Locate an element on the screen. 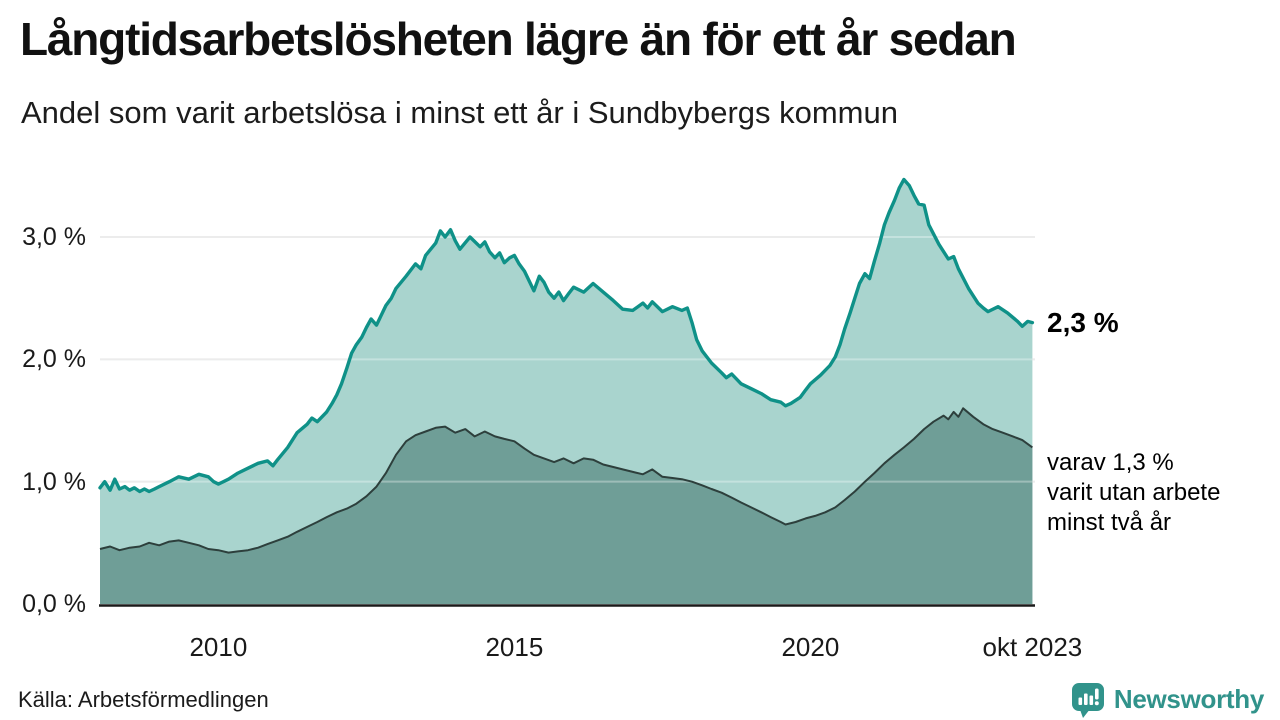  y-tick-label-1: 1,0 % is located at coordinates (54, 481).